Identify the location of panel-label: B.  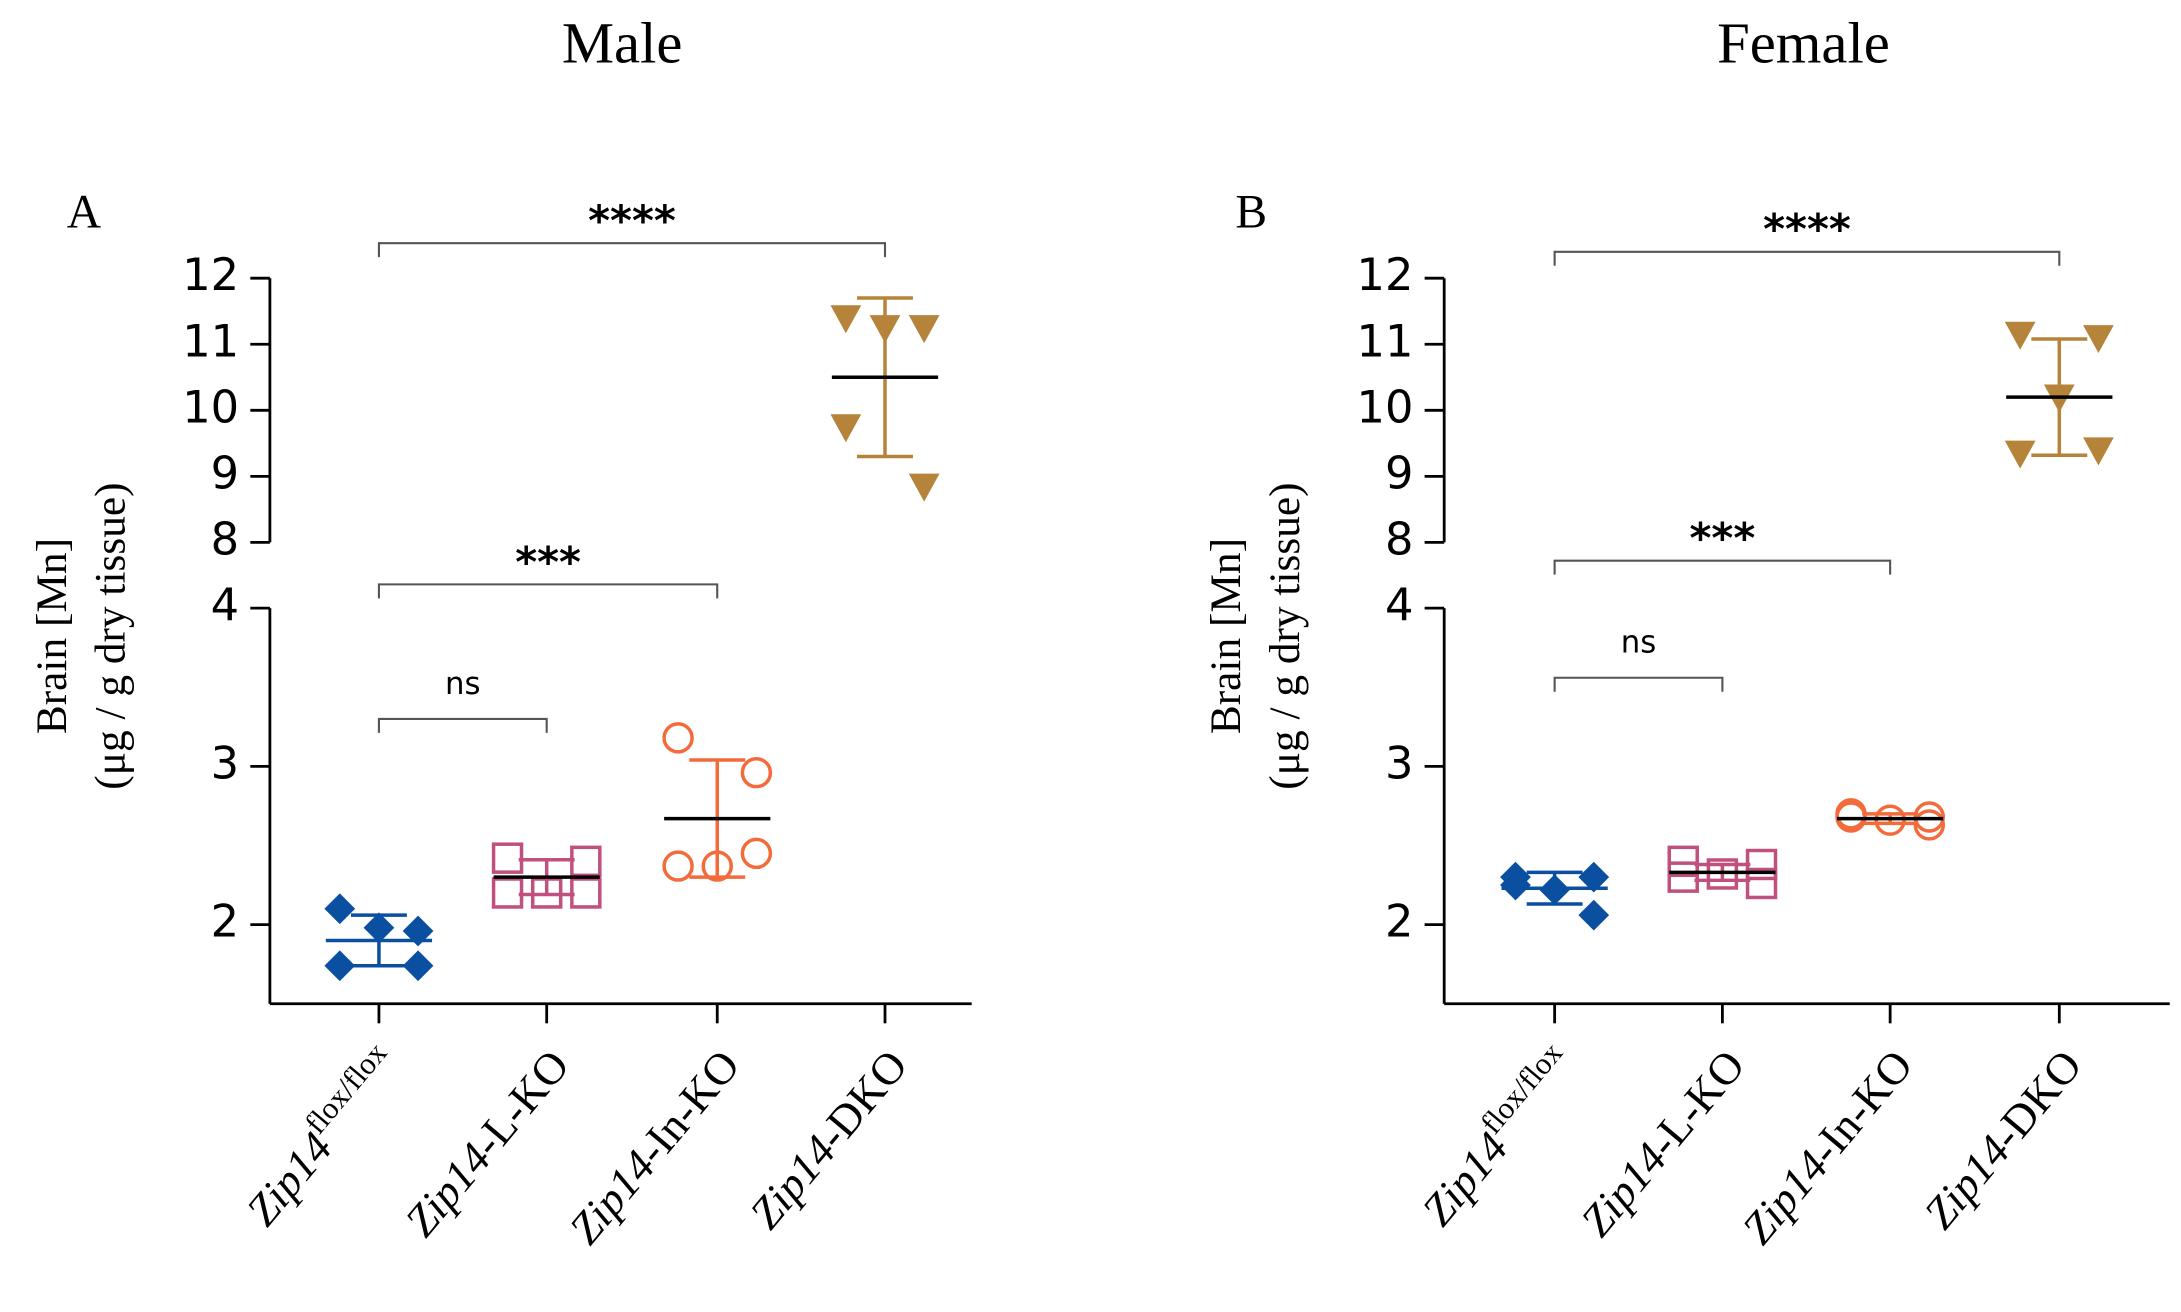
(1251, 213).